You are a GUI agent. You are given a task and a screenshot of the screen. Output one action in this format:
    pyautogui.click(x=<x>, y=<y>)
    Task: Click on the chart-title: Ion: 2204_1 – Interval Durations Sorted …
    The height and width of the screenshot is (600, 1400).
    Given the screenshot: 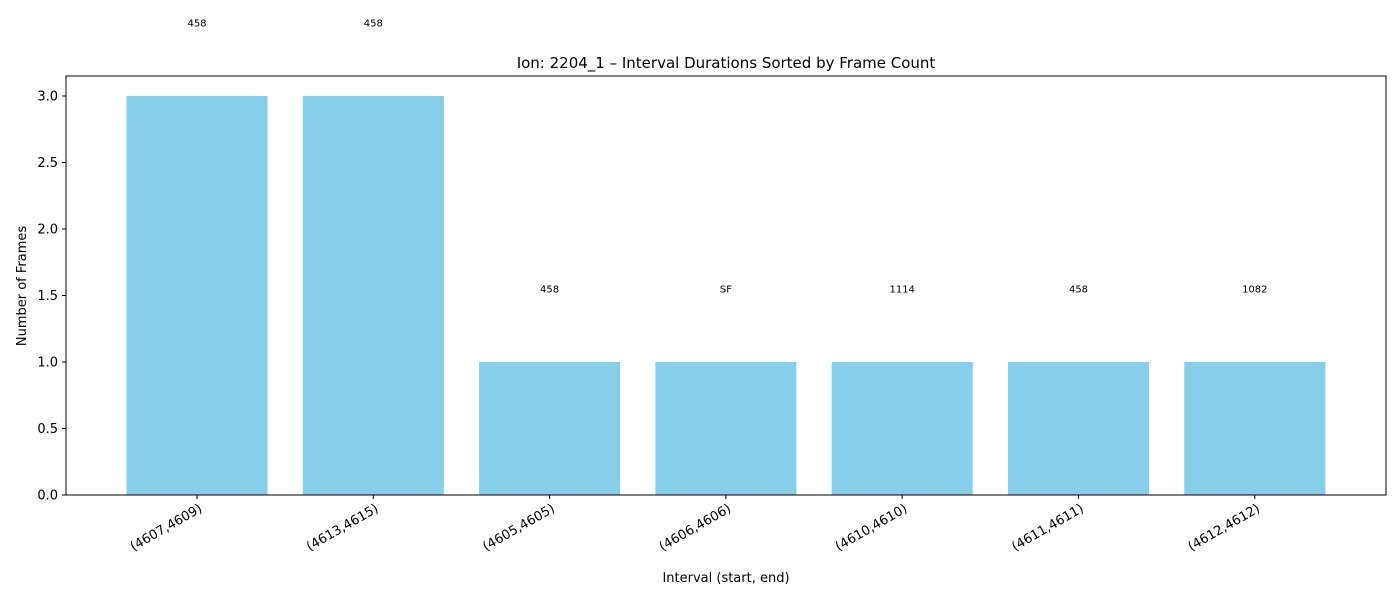 What is the action you would take?
    pyautogui.click(x=726, y=63)
    